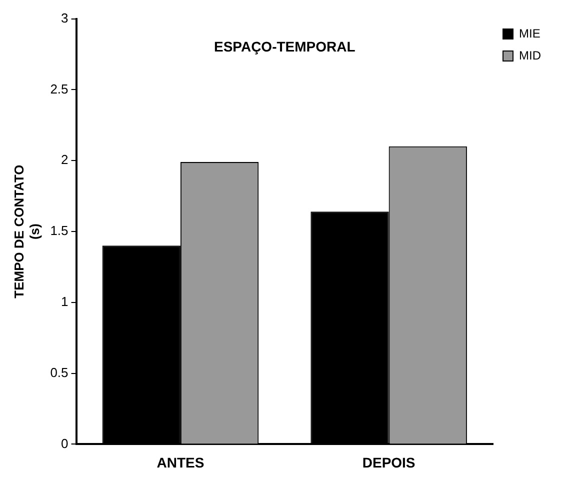 The height and width of the screenshot is (483, 569). Describe the element at coordinates (64, 160) in the screenshot. I see `y-tick-label: 2` at that location.